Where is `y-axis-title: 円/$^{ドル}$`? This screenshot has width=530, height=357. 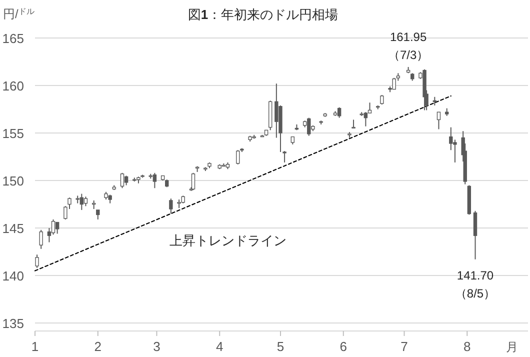
y-axis-title: 円/$^{ドル}$ is located at coordinates (18, 13).